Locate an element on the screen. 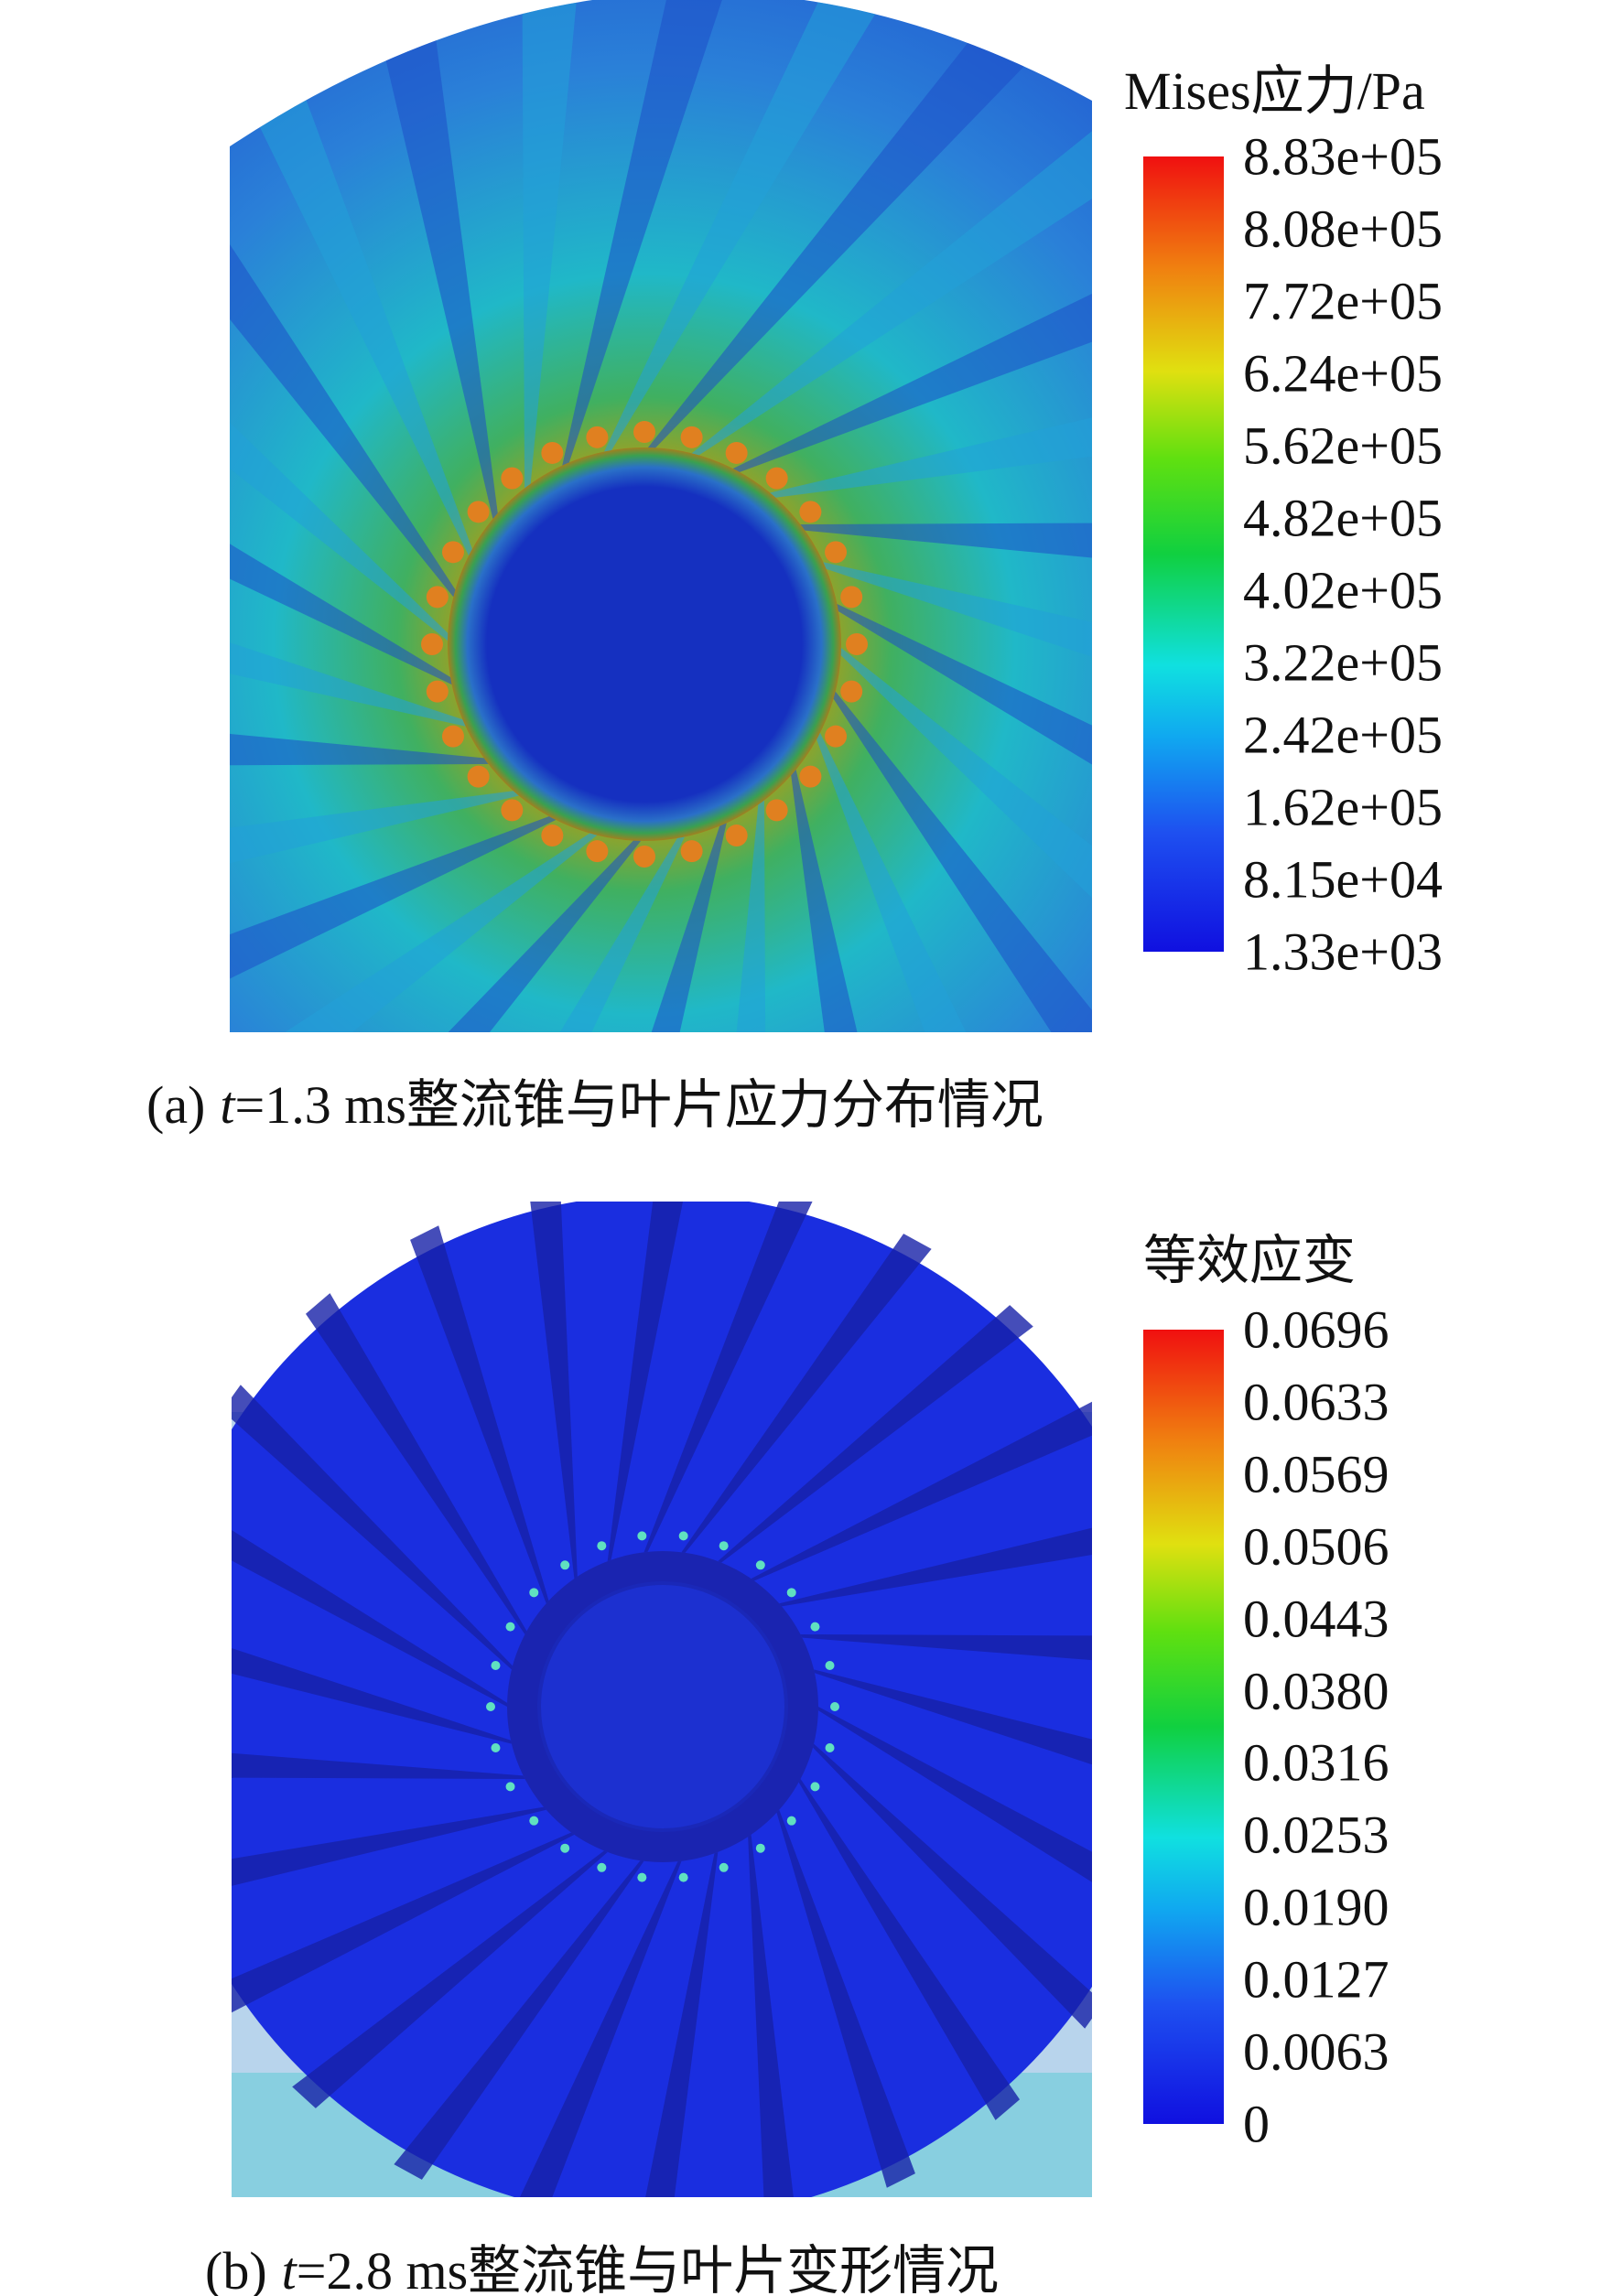 The width and height of the screenshot is (1622, 2296). caption-text: =1.3 ms整流锥与叶片应力分布情况 is located at coordinates (638, 1105).